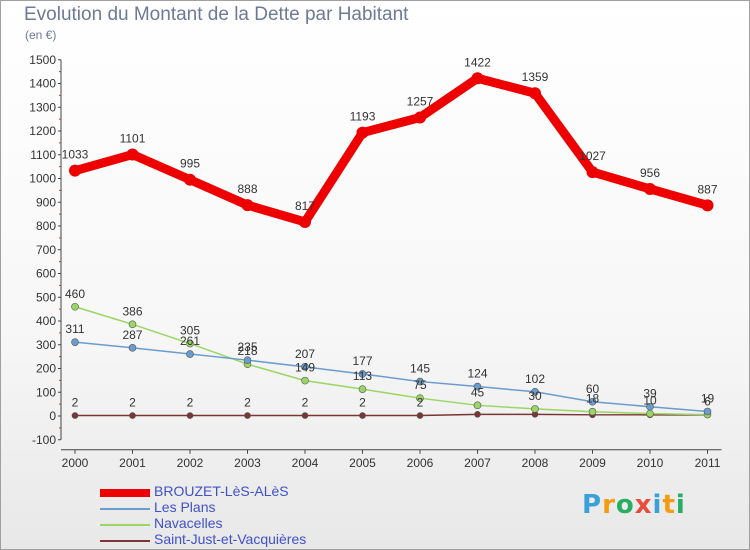 This screenshot has height=550, width=750. Describe the element at coordinates (478, 392) in the screenshot. I see `data-label: 45` at that location.